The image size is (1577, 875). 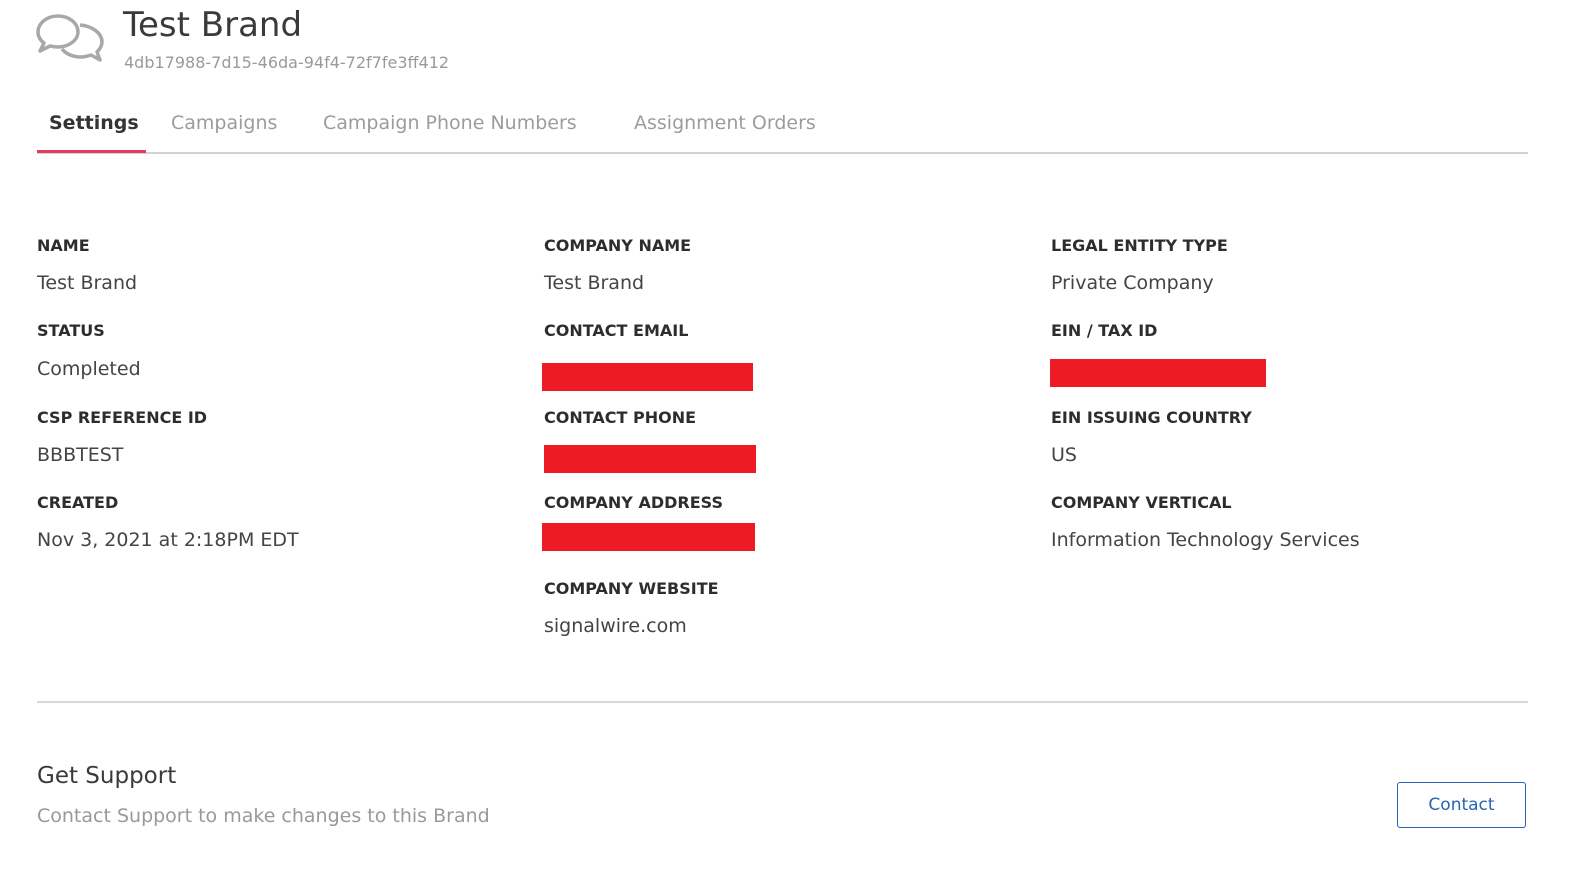 I want to click on contact-email-redaction, so click(x=647, y=377).